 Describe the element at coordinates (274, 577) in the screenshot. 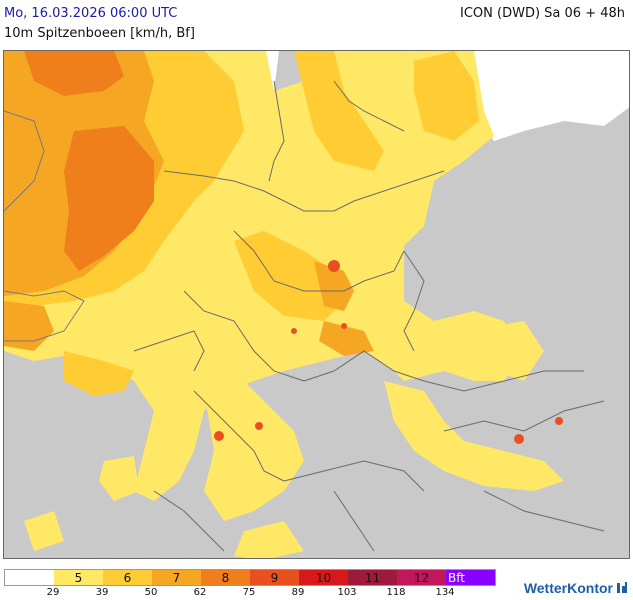

I see `legend-swatch: 9` at that location.